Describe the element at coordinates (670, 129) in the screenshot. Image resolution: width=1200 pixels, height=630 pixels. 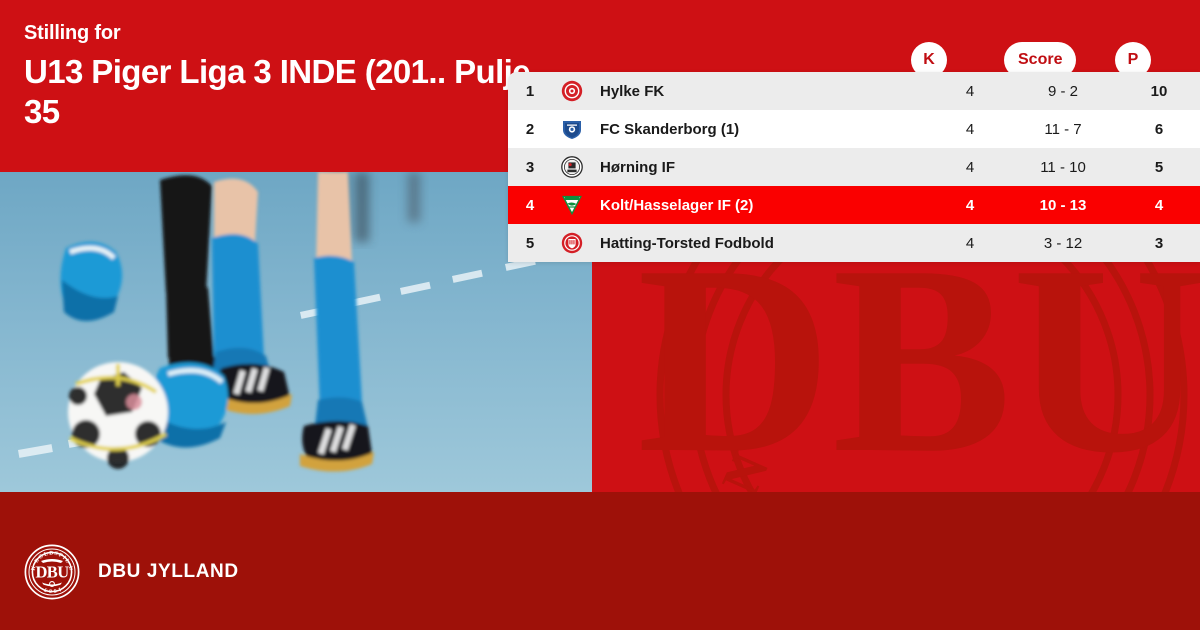
I see `row-team-name: FC Skanderborg (1)` at that location.